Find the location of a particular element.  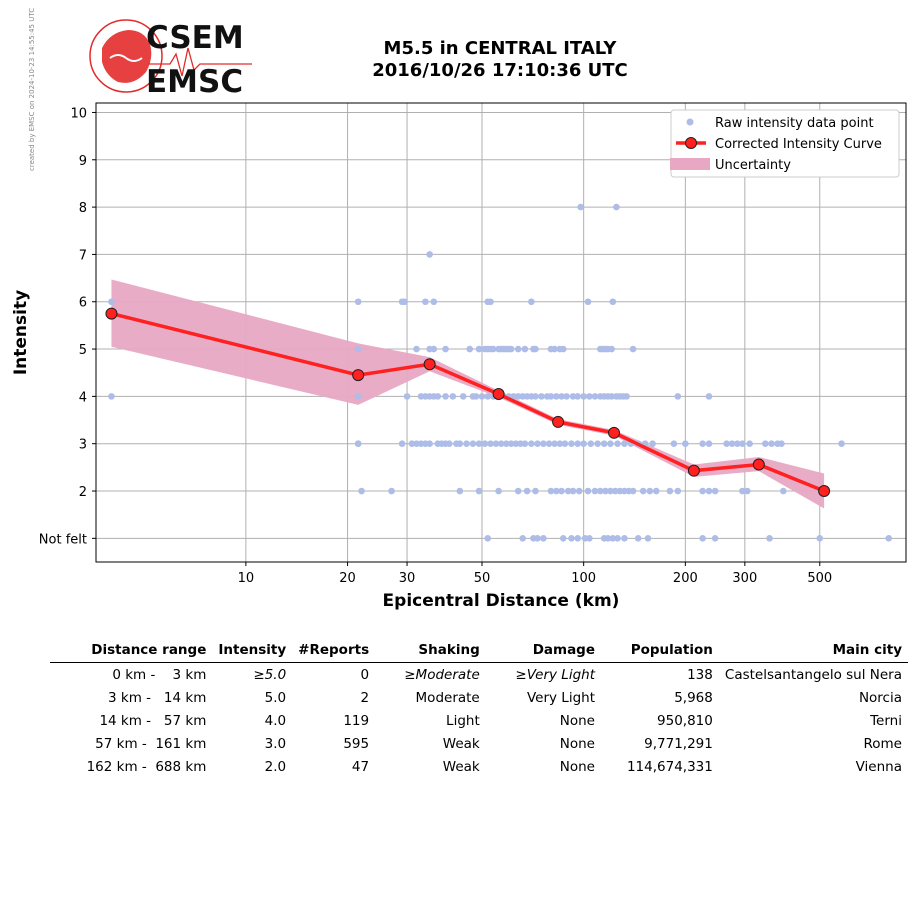

cell-population: 950,810 is located at coordinates (685, 721).